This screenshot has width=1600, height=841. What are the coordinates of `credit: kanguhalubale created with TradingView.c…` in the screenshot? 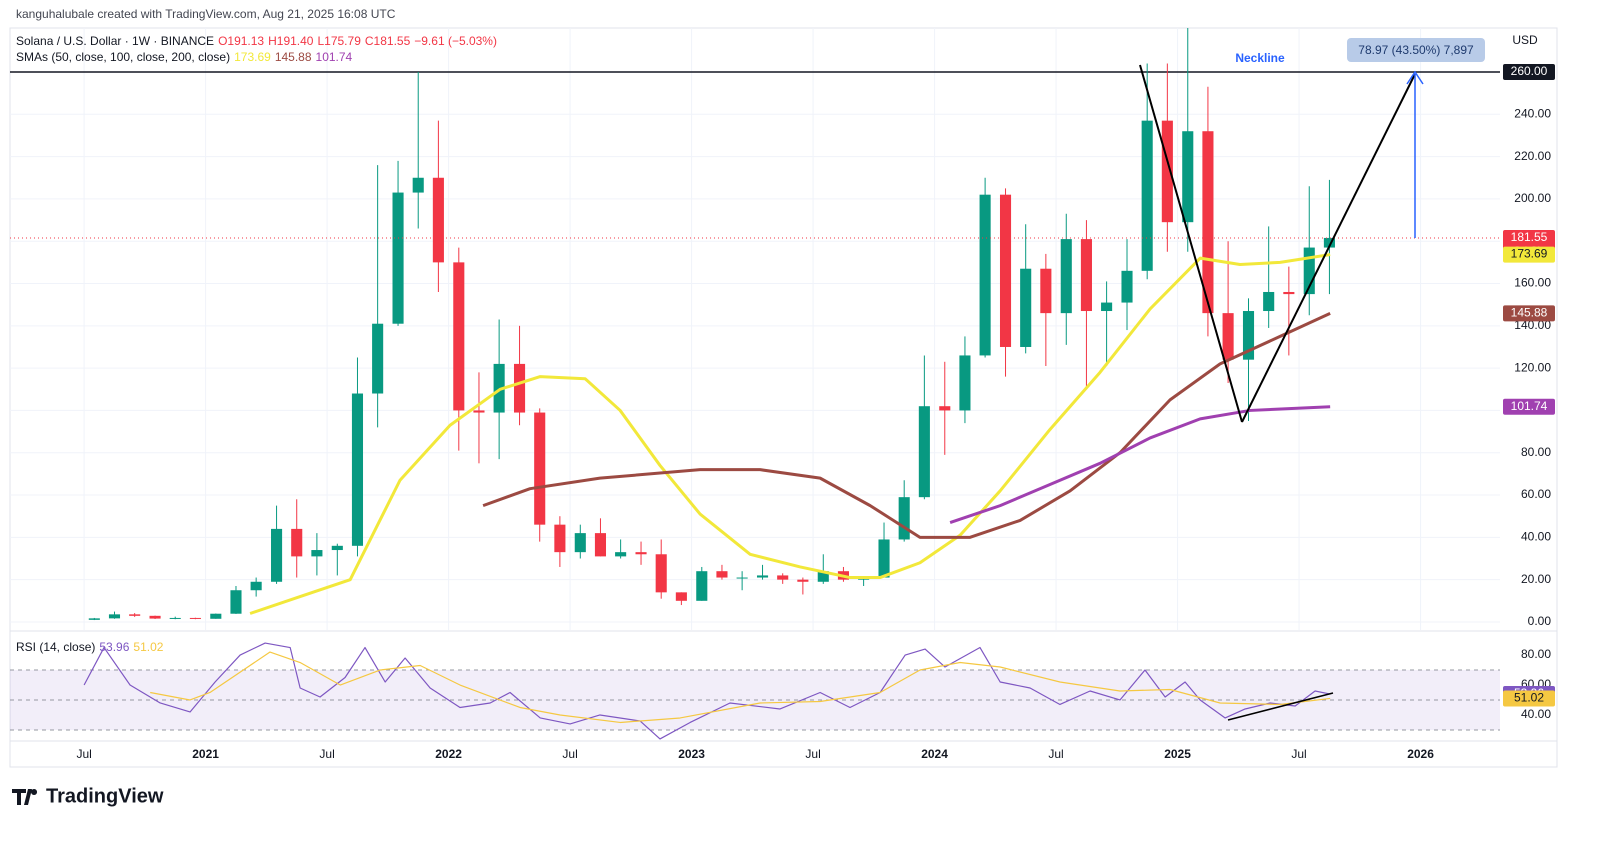 It's located at (206, 14).